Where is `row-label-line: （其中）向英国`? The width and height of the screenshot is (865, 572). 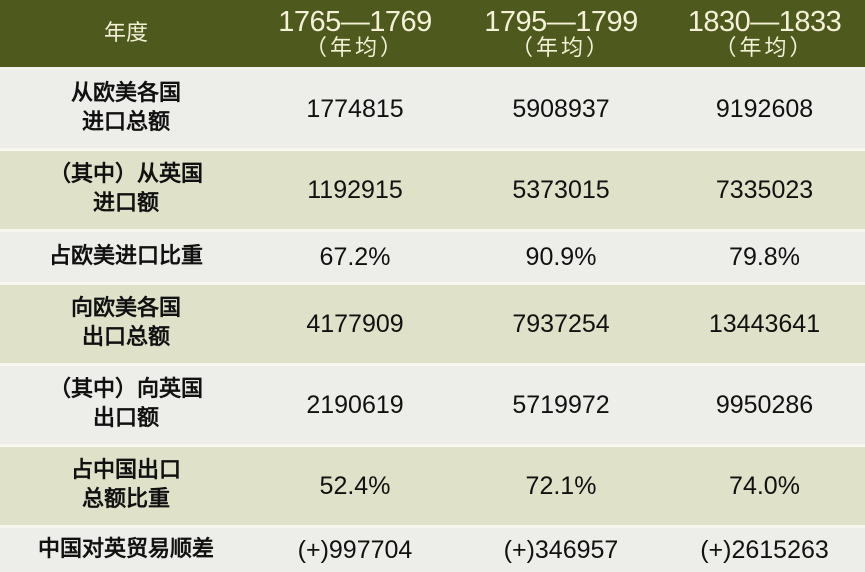
row-label-line: （其中）向英国 is located at coordinates (126, 390).